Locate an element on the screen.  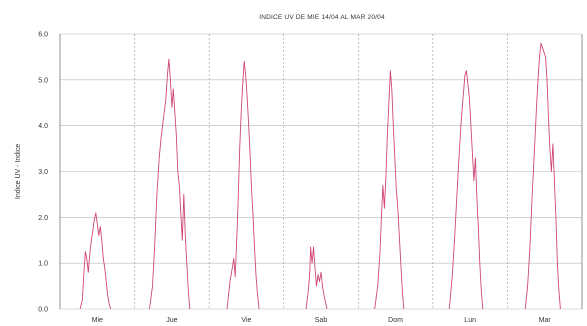
x-tick-labels: Mie Jue Vie Sab Dom Lun Mar is located at coordinates (322, 320).